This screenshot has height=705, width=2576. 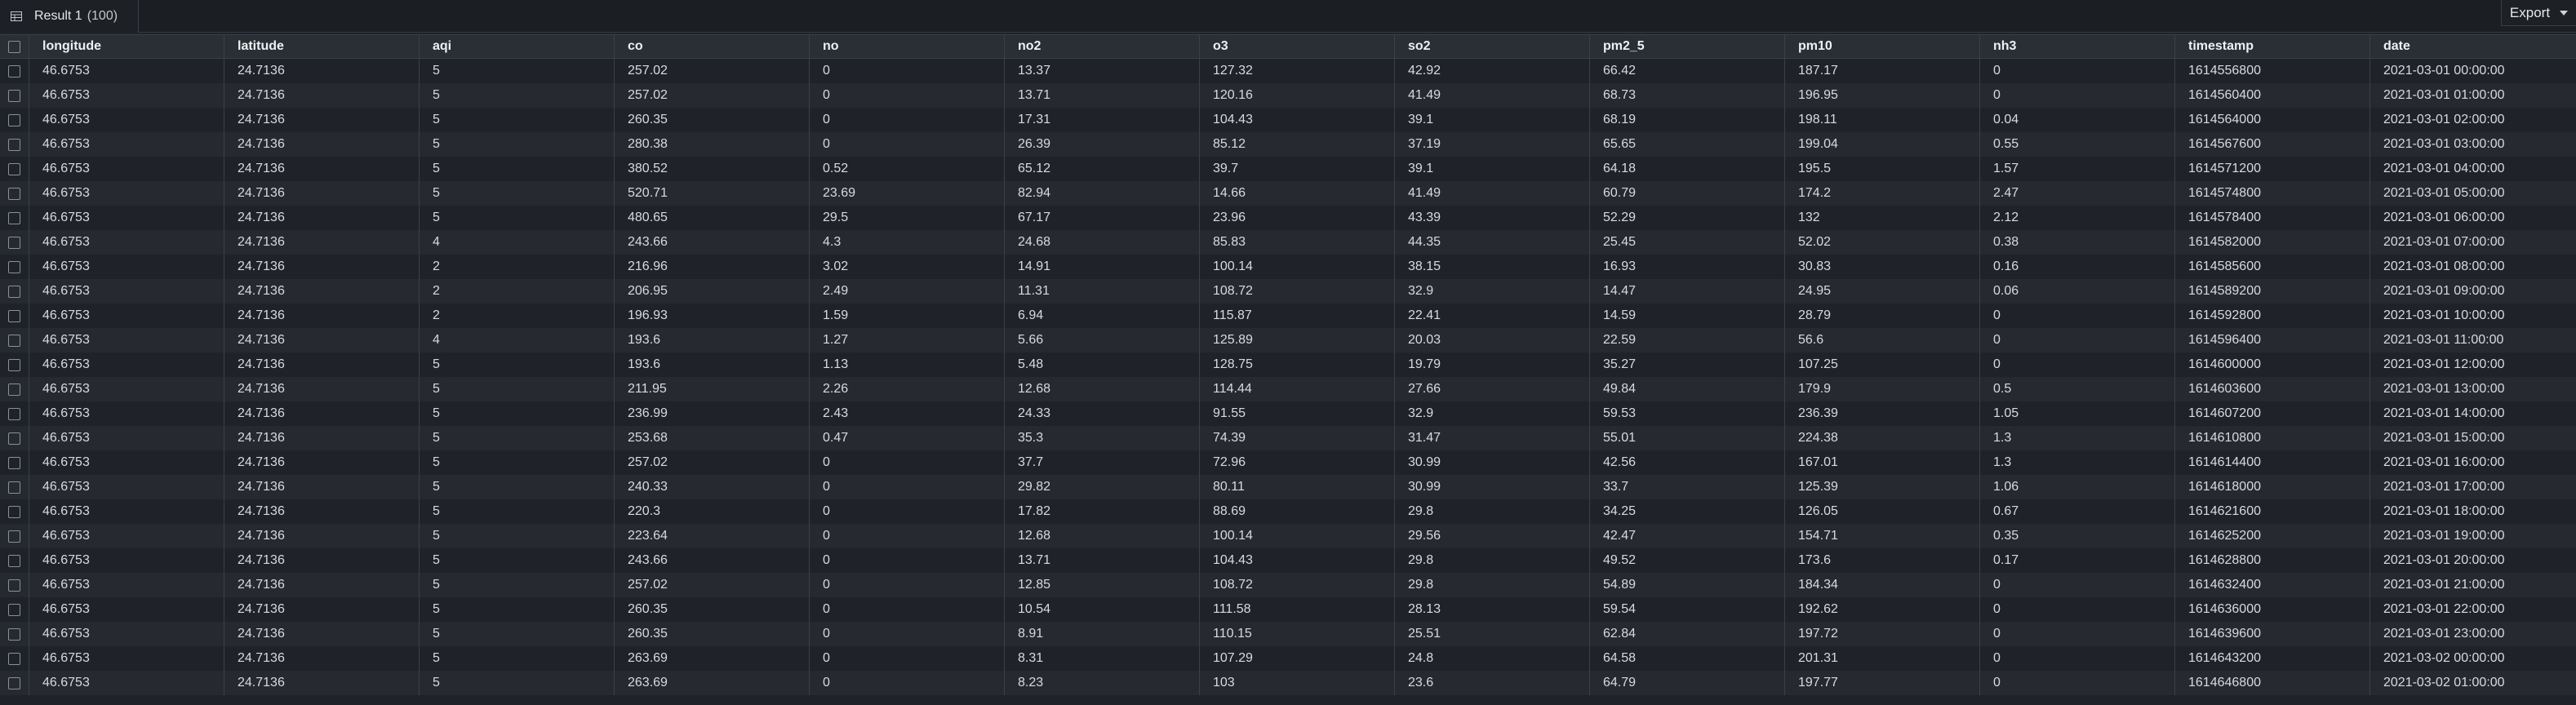 What do you see at coordinates (2444, 144) in the screenshot?
I see `cell-date: 2021-03-01 03:00:00` at bounding box center [2444, 144].